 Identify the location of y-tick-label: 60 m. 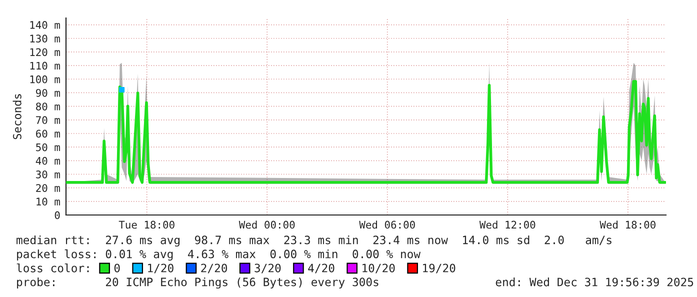
(48, 134).